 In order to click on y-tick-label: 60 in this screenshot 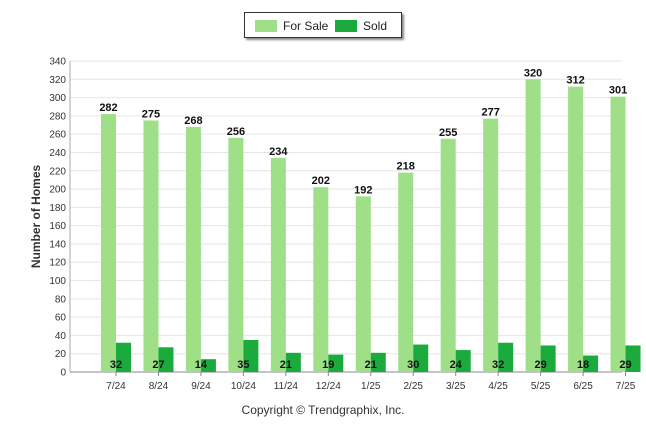, I will do `click(61, 318)`.